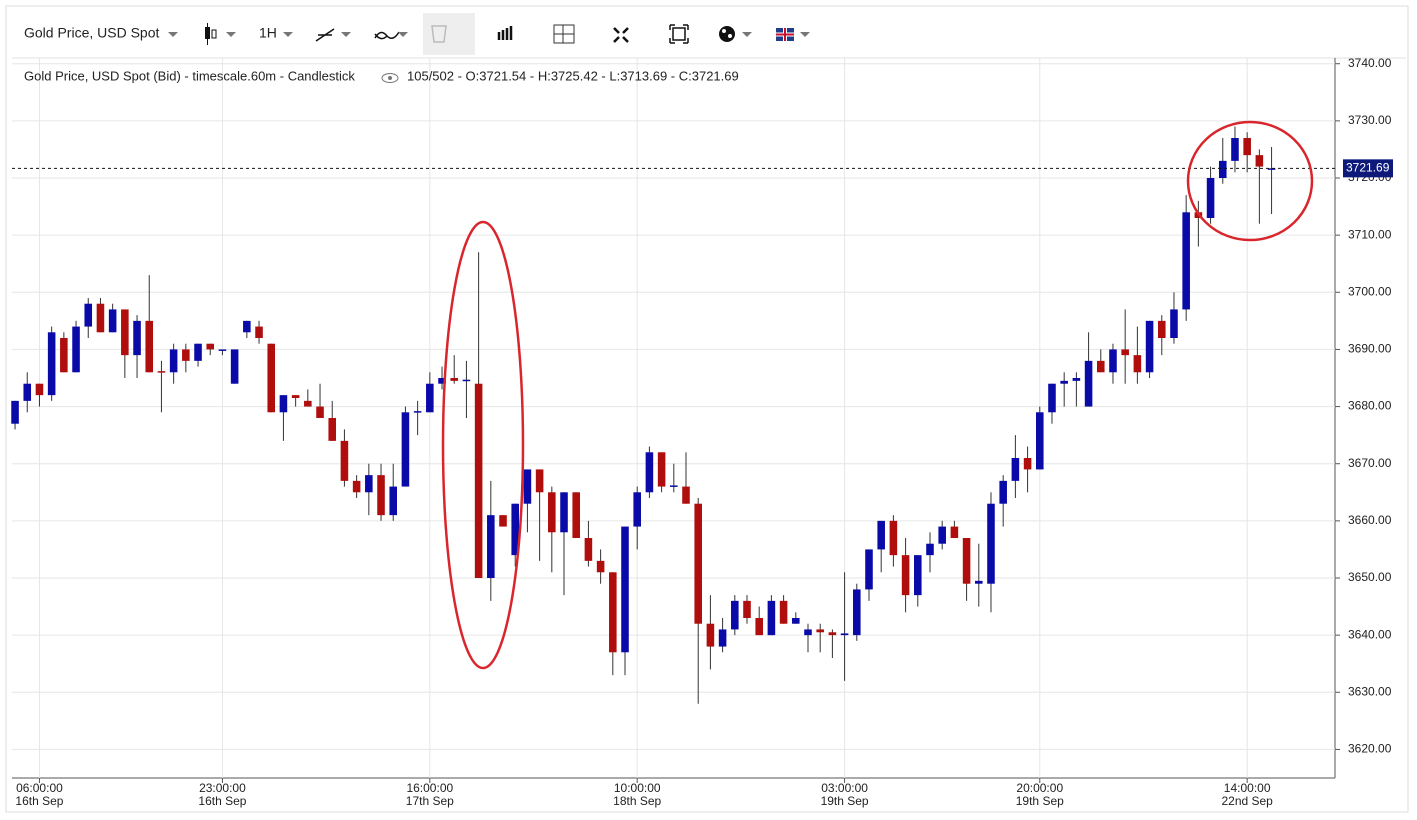  I want to click on y-tick-label: 3730.00, so click(1370, 120).